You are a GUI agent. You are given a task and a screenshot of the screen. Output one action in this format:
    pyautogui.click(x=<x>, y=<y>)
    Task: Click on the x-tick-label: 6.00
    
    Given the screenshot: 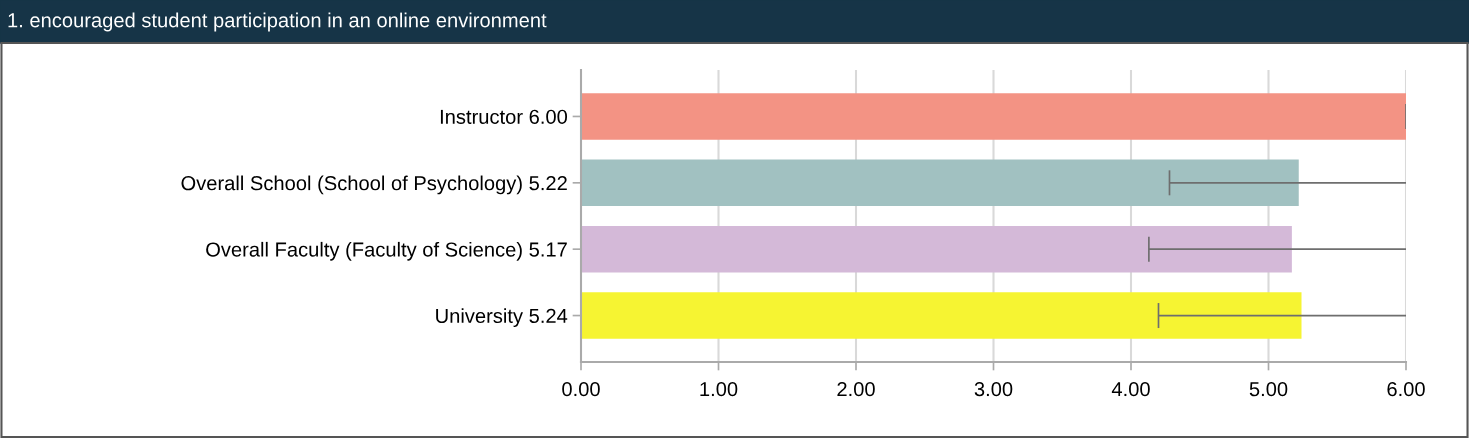 What is the action you would take?
    pyautogui.click(x=1406, y=389)
    